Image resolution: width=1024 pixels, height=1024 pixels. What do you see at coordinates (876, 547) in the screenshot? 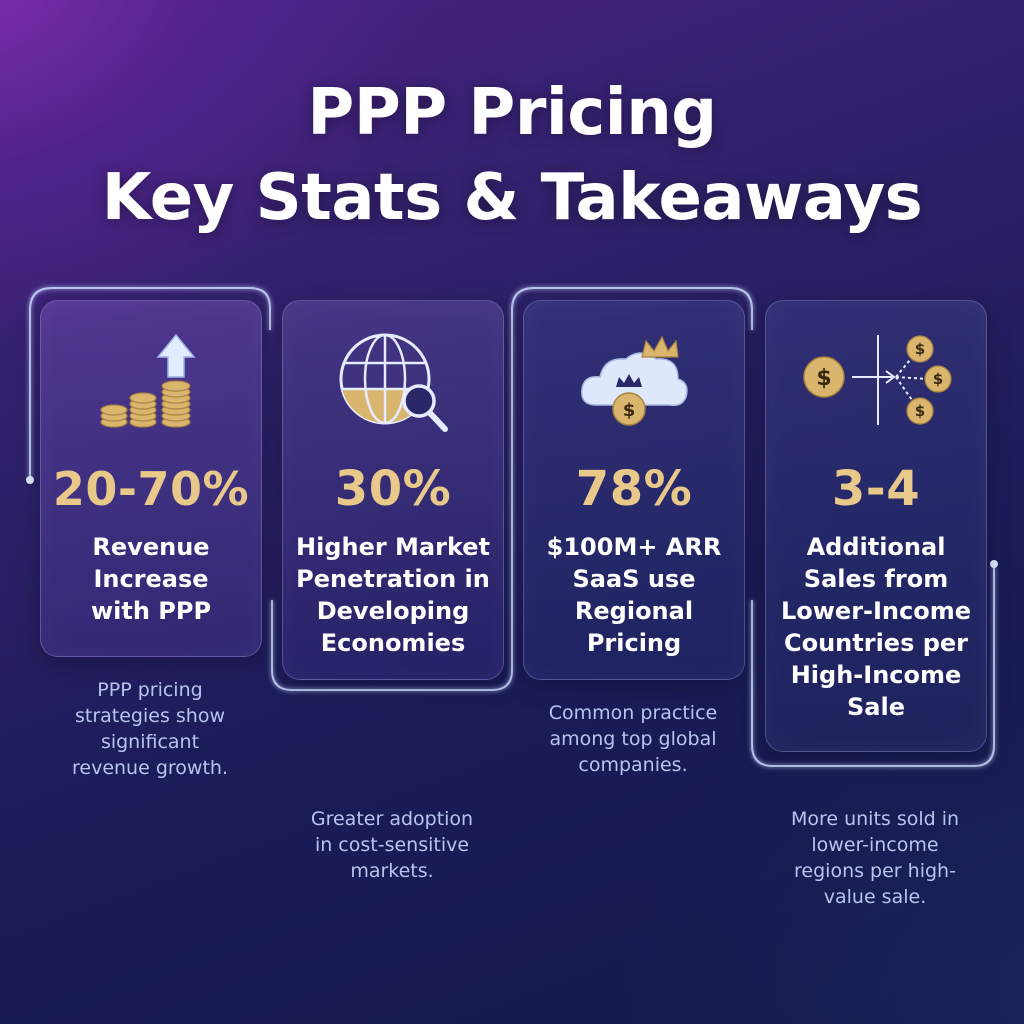
I see `stat-label-line: Additional` at bounding box center [876, 547].